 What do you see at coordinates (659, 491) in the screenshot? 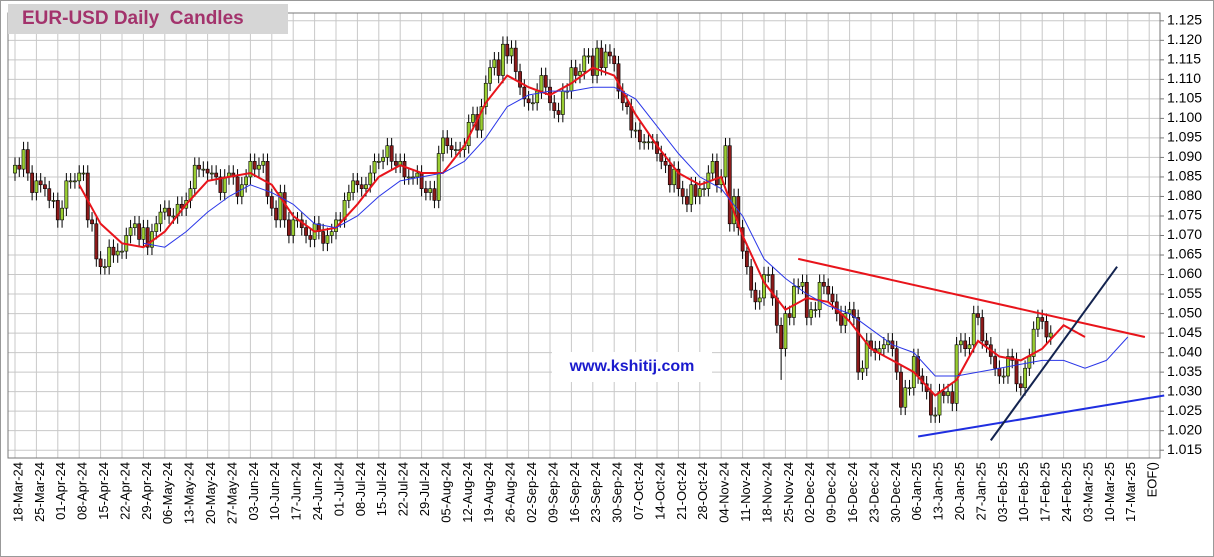
I see `x-tick-label: 14-Oct-24` at bounding box center [659, 491].